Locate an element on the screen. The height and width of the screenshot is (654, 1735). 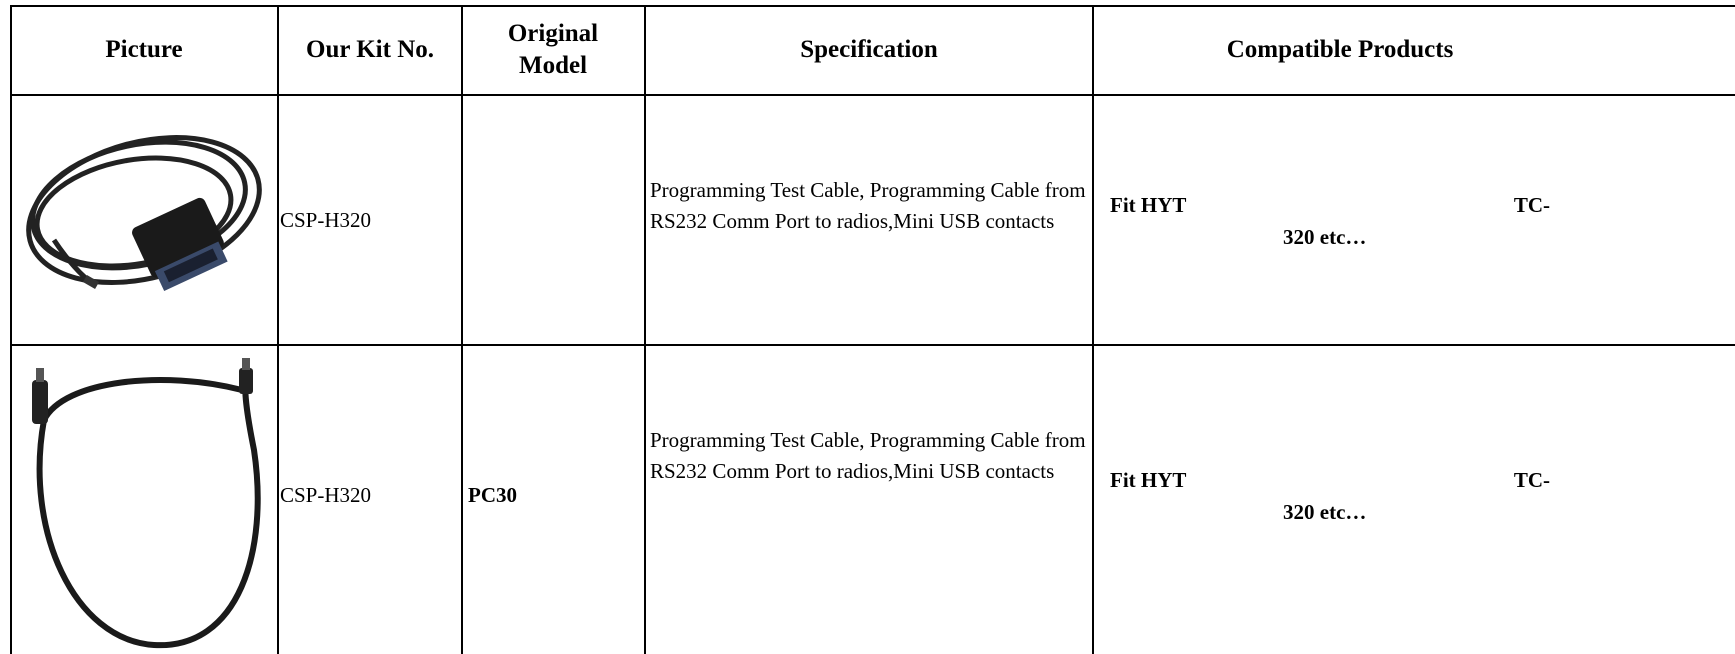
header-cell: Specification is located at coordinates (869, 49).